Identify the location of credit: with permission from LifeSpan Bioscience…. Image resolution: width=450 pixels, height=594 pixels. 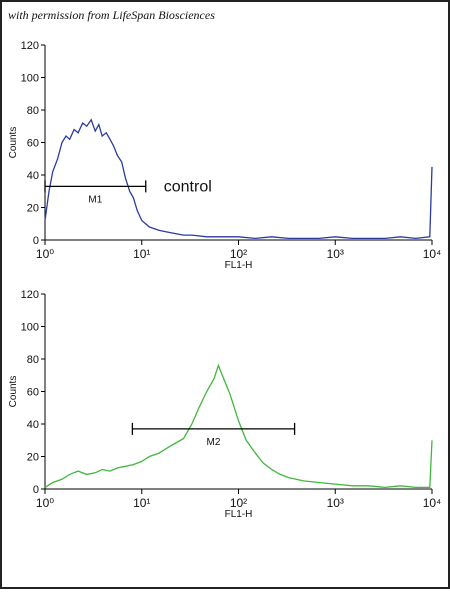
(111, 15).